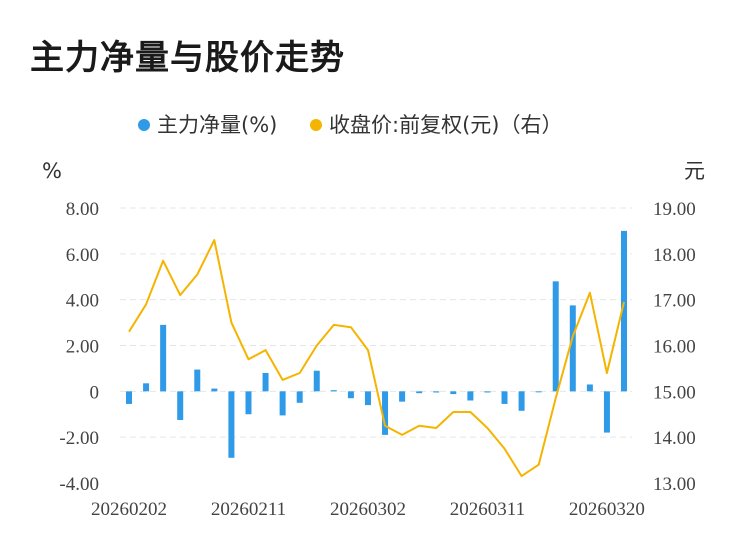  What do you see at coordinates (607, 509) in the screenshot?
I see `x-tick-label: 20260320` at bounding box center [607, 509].